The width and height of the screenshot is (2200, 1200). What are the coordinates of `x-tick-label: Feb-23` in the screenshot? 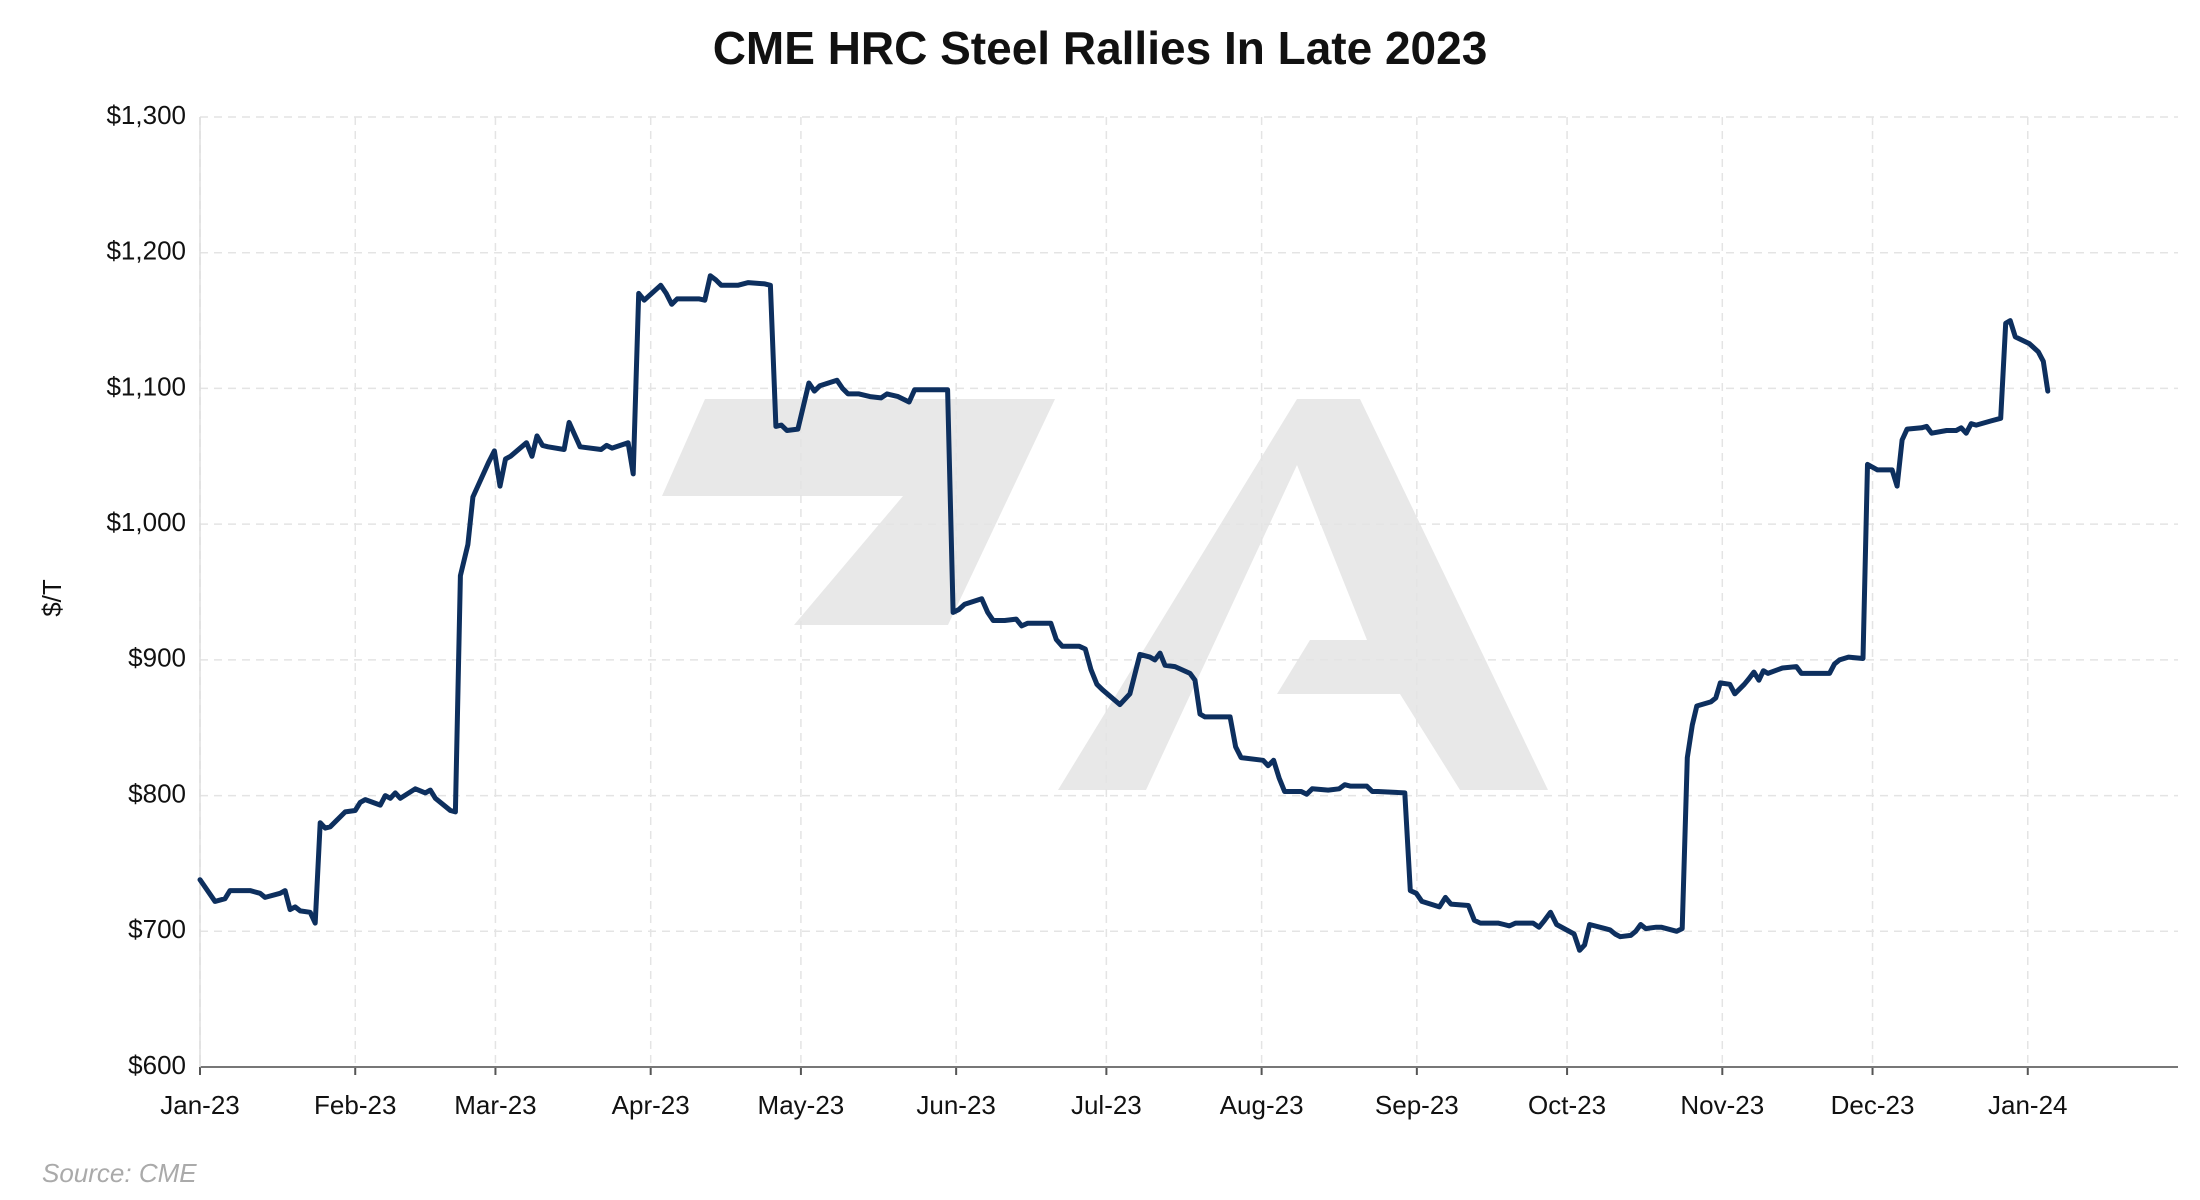 It's located at (355, 1105).